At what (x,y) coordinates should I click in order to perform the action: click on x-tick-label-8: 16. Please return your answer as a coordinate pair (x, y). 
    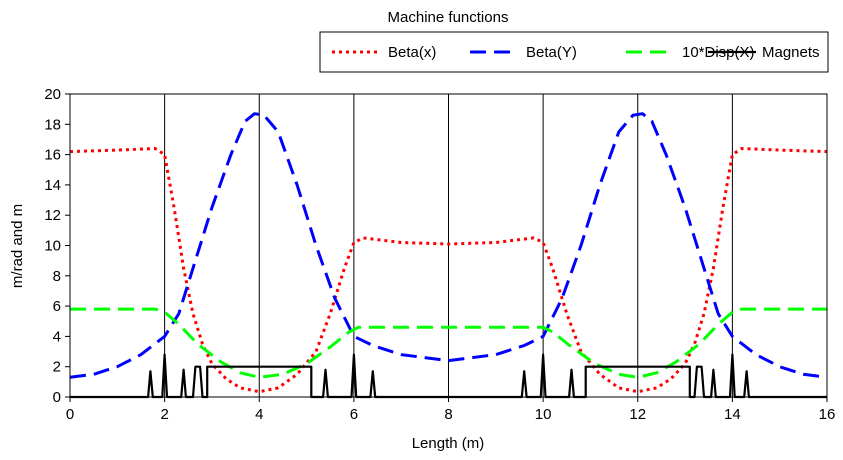
    Looking at the image, I should click on (827, 414).